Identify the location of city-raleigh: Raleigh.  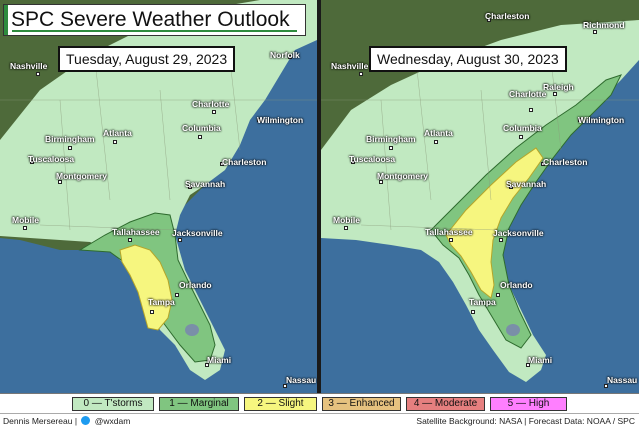
(558, 87).